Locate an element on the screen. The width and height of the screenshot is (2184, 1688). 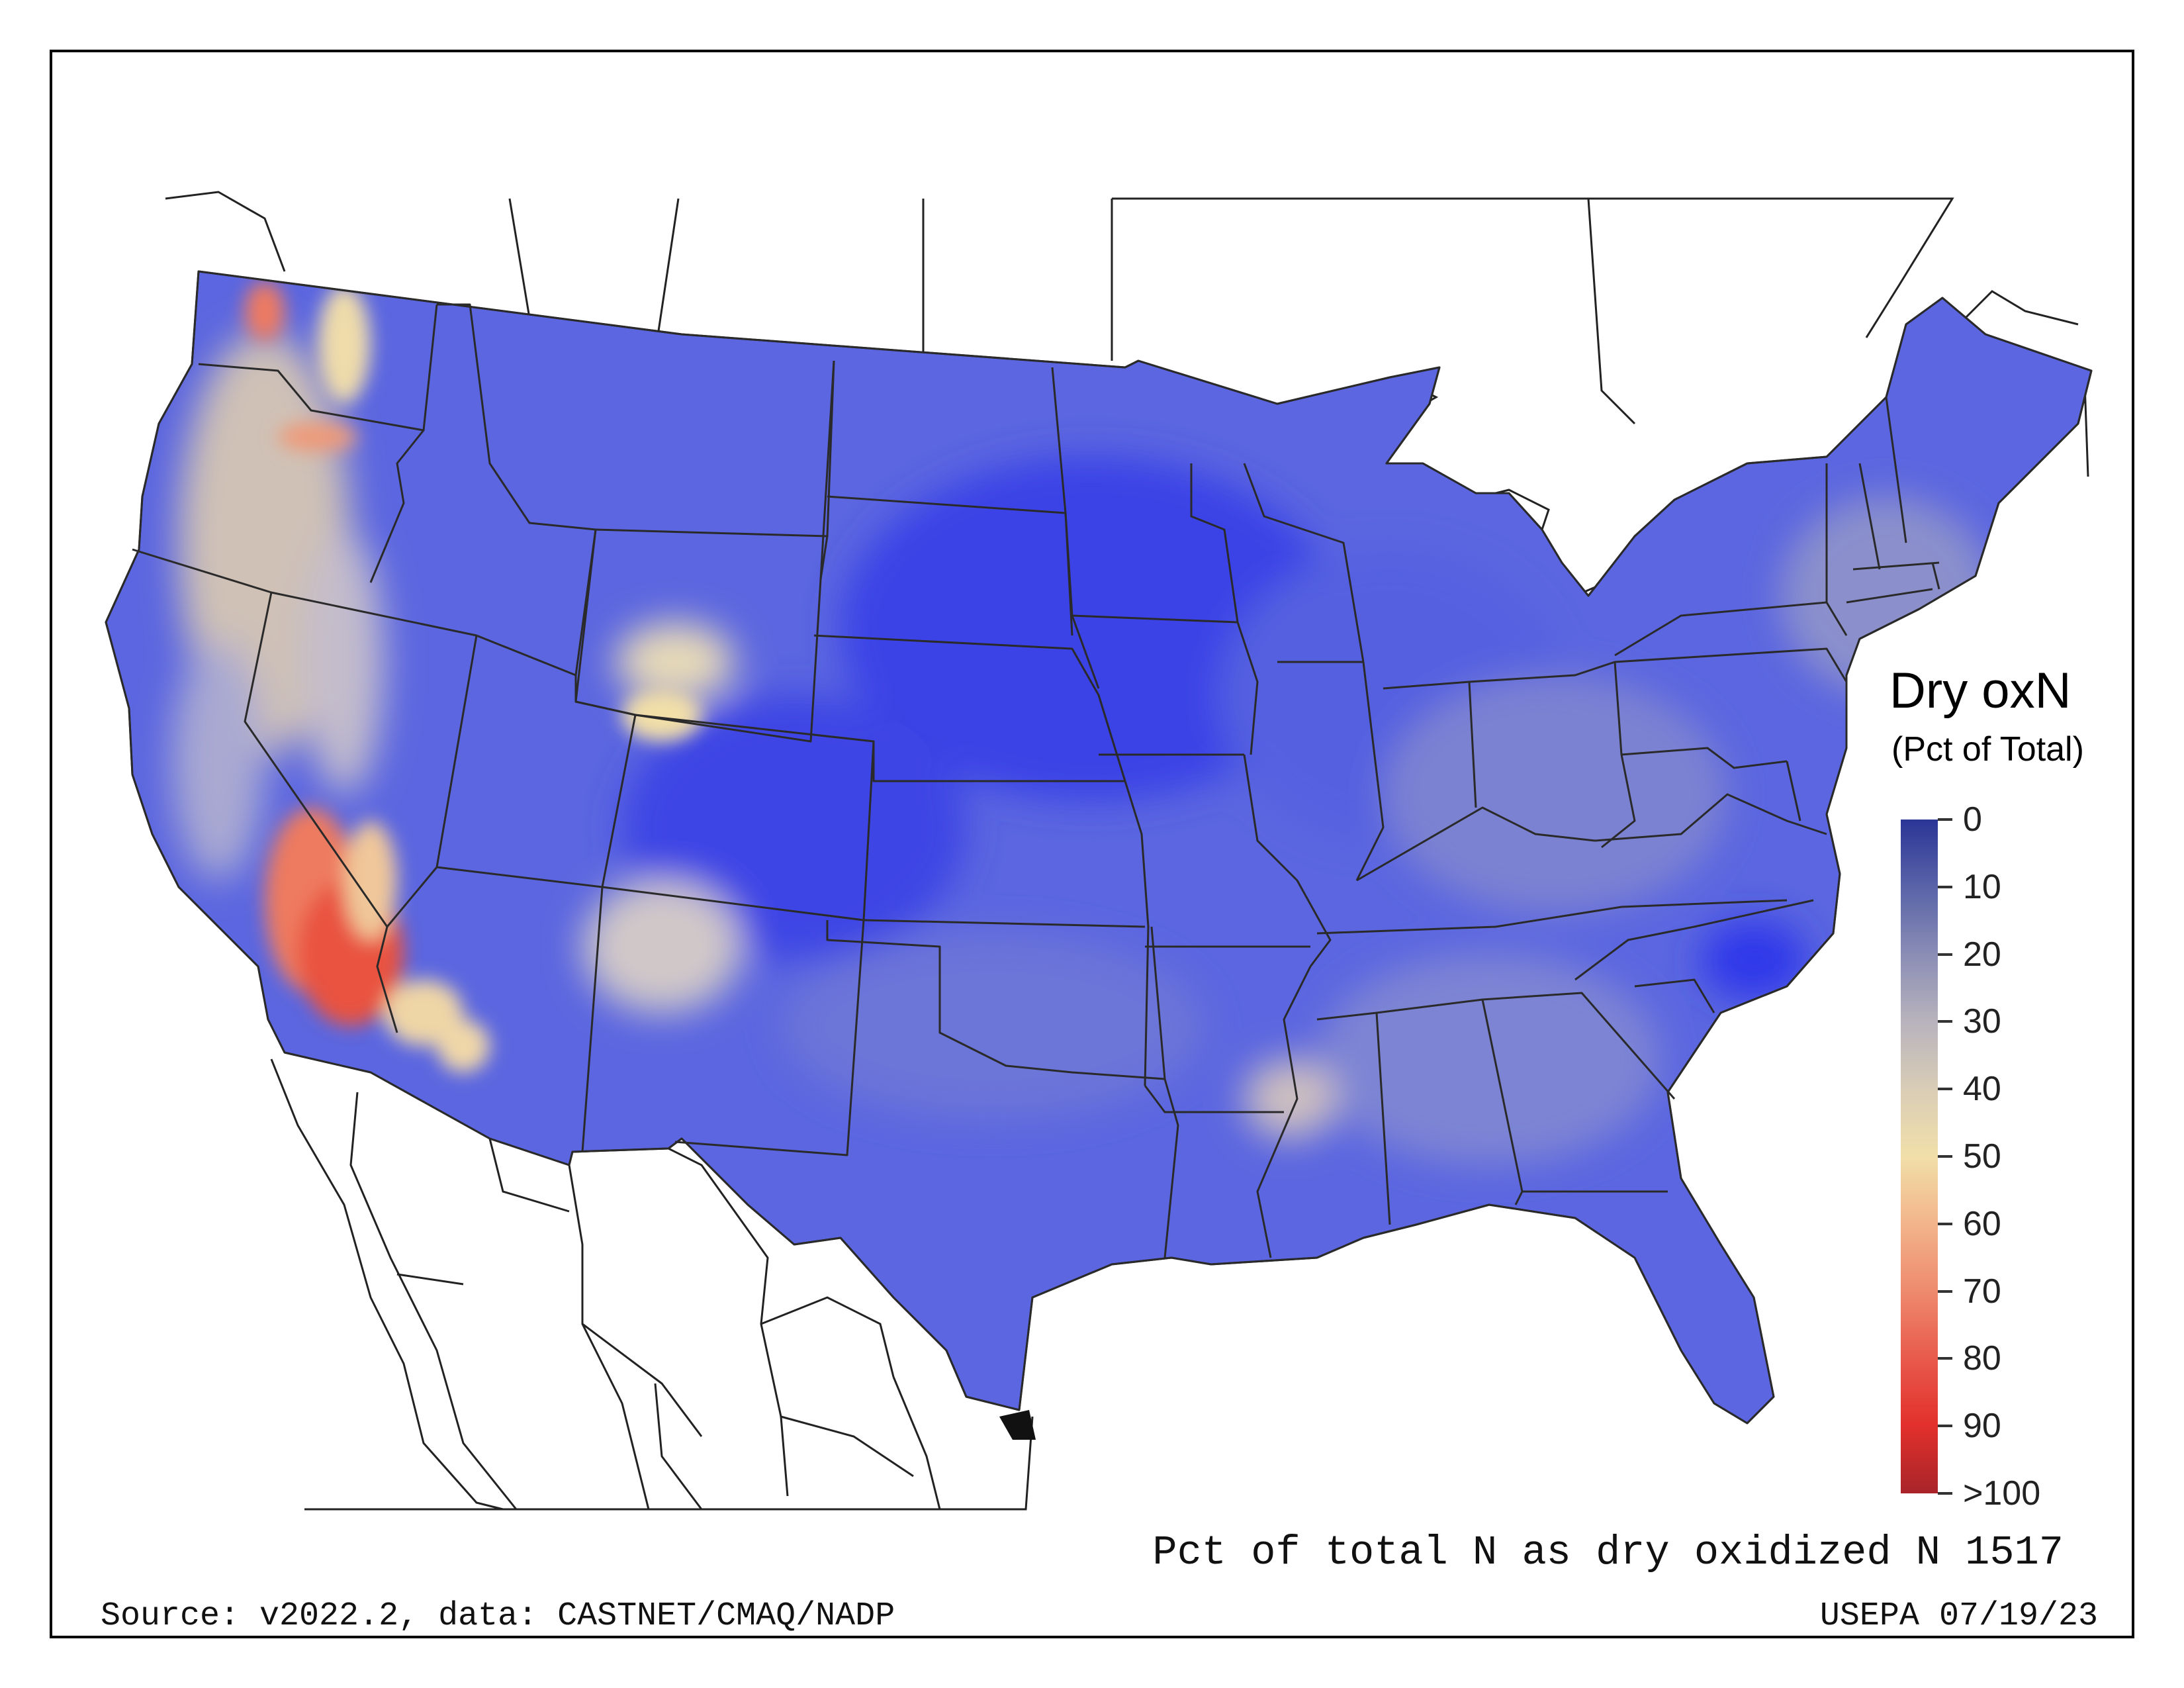
gulf-patch is located at coordinates (1017, 1425).